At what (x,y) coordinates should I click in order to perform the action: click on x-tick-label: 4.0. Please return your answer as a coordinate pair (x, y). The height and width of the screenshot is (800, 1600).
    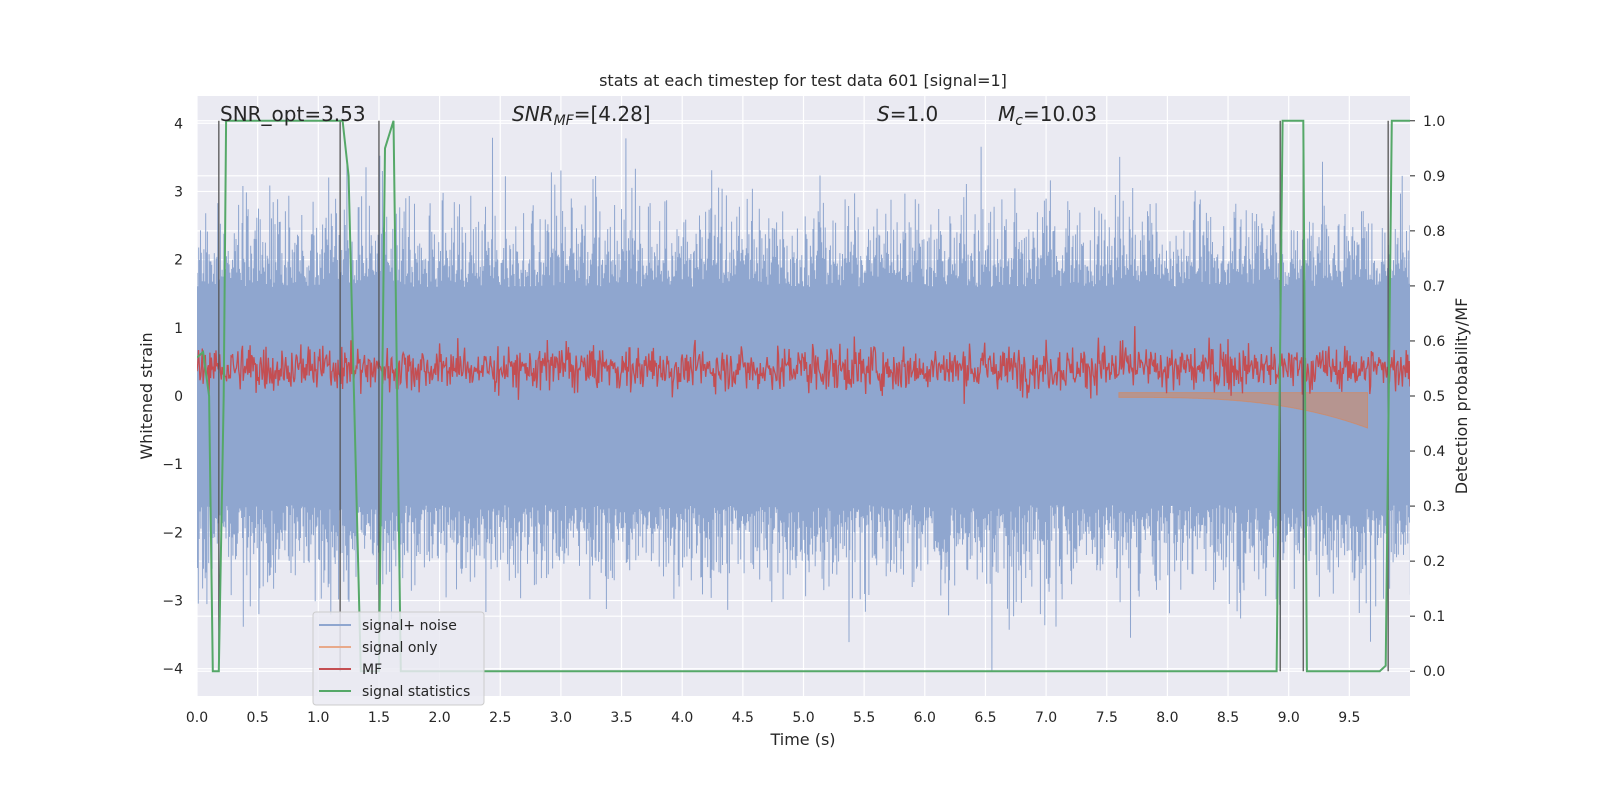
    Looking at the image, I should click on (682, 718).